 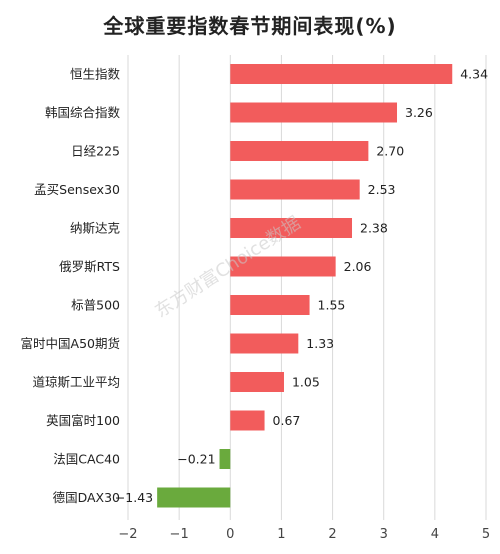 What do you see at coordinates (83, 112) in the screenshot?
I see `category-label: 韩国综合指数` at bounding box center [83, 112].